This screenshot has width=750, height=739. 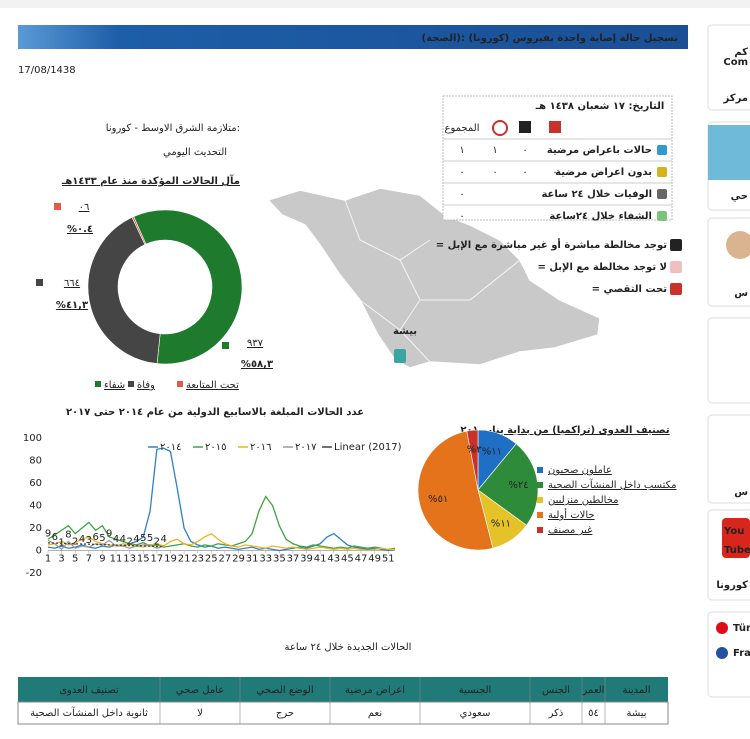 I want to click on column-header: تصنيف العدوى, so click(x=89, y=690).